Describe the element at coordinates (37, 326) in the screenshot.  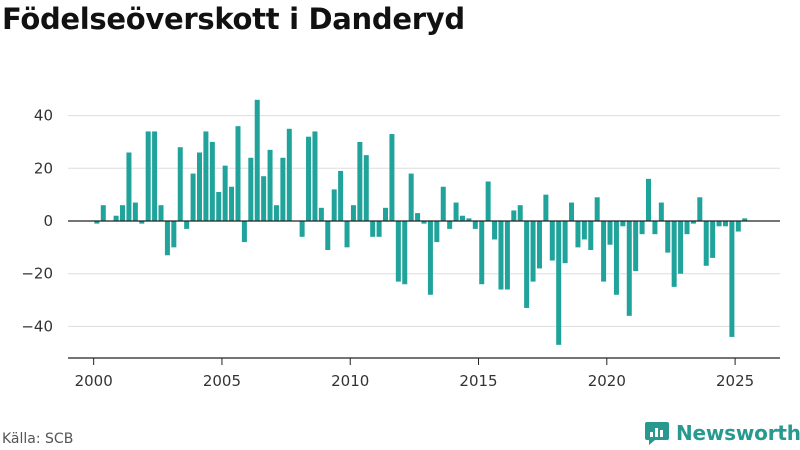
I see `y-tick-label: −40` at that location.